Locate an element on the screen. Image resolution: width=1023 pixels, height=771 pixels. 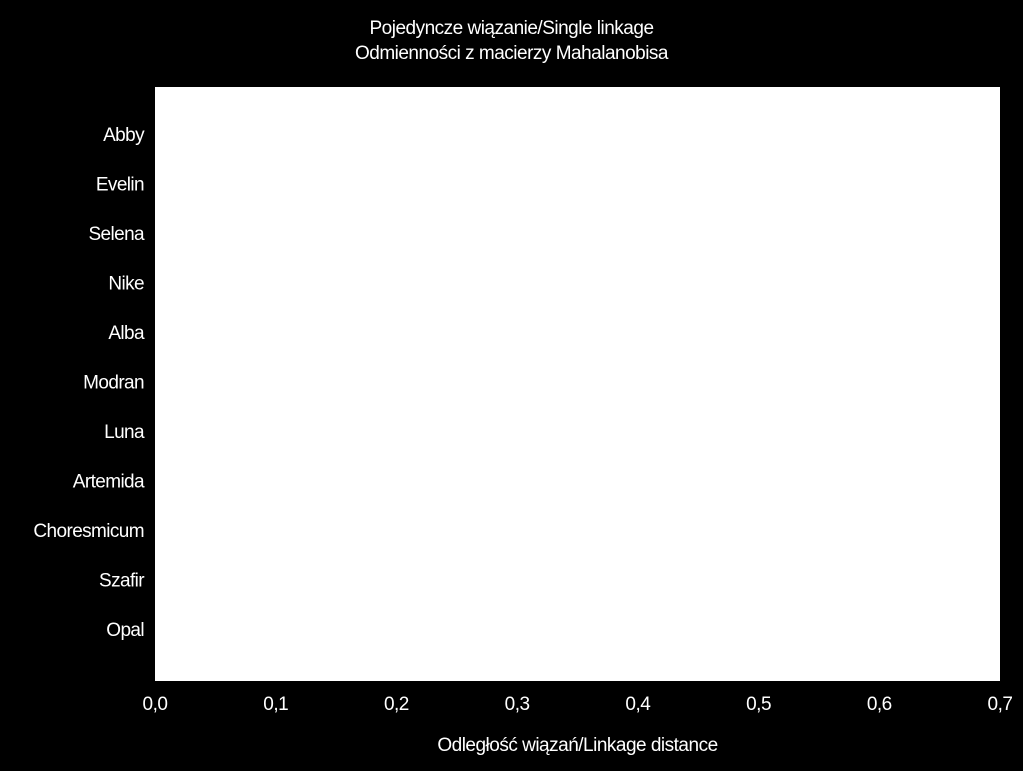
x-tick-label: 0,5 is located at coordinates (758, 704).